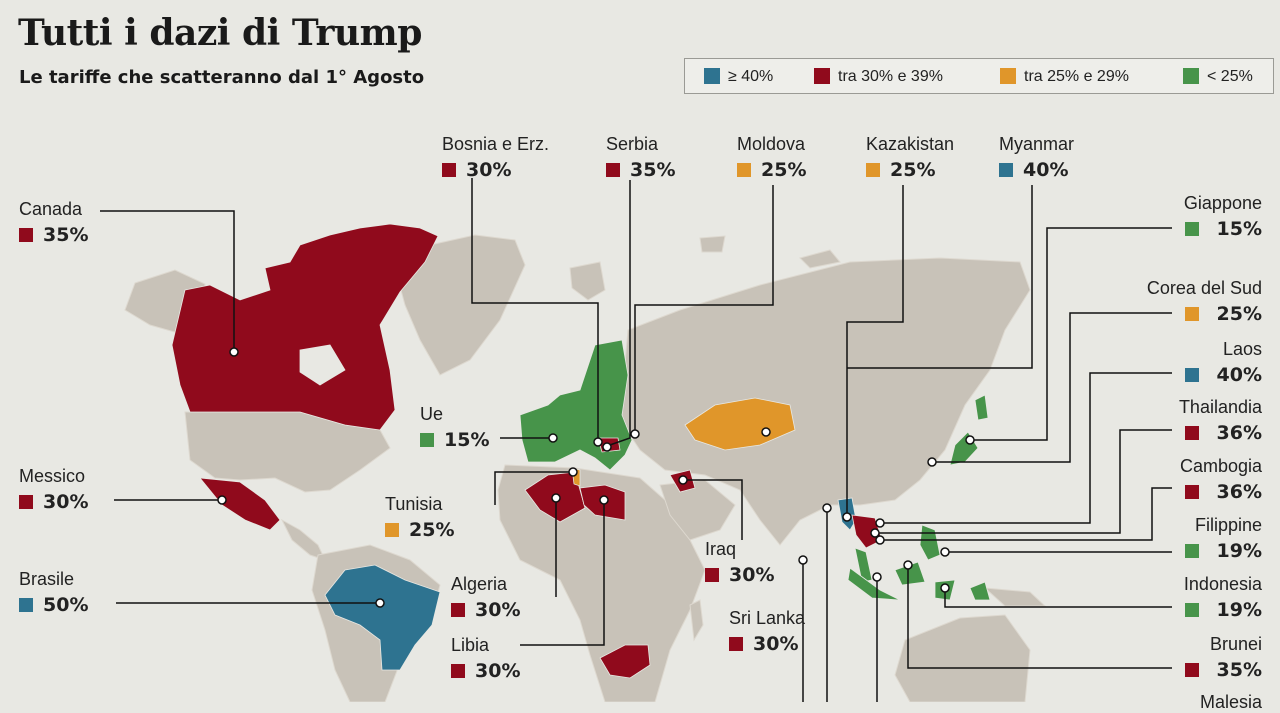 This screenshot has width=1280, height=713. Describe the element at coordinates (1015, 597) in the screenshot. I see `landmass-new-guinea` at that location.